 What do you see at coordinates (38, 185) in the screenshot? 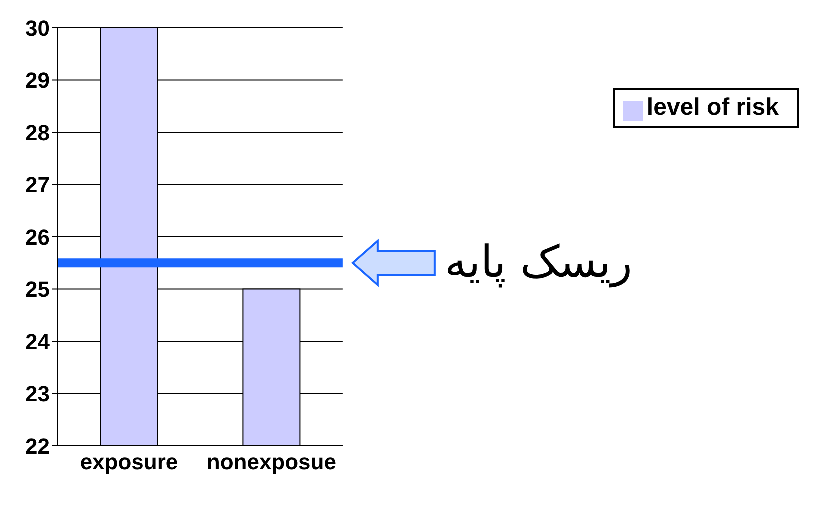
I see `y-tick-label: 27` at bounding box center [38, 185].